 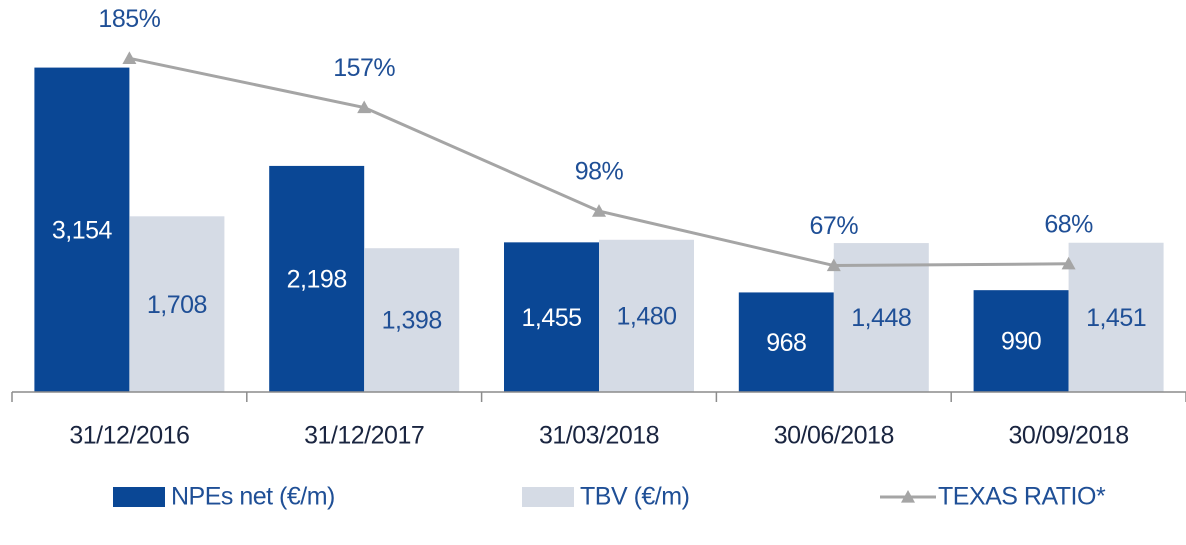 I want to click on bar-value-label: 1,451, so click(x=1116, y=318).